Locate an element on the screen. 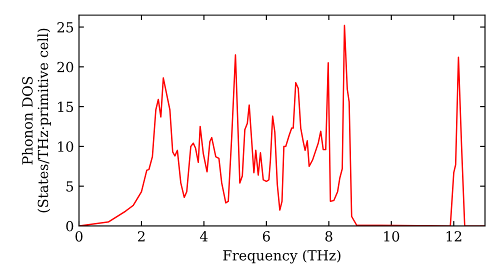 This screenshot has width=500, height=280. x-tick-label: 8 is located at coordinates (328, 236).